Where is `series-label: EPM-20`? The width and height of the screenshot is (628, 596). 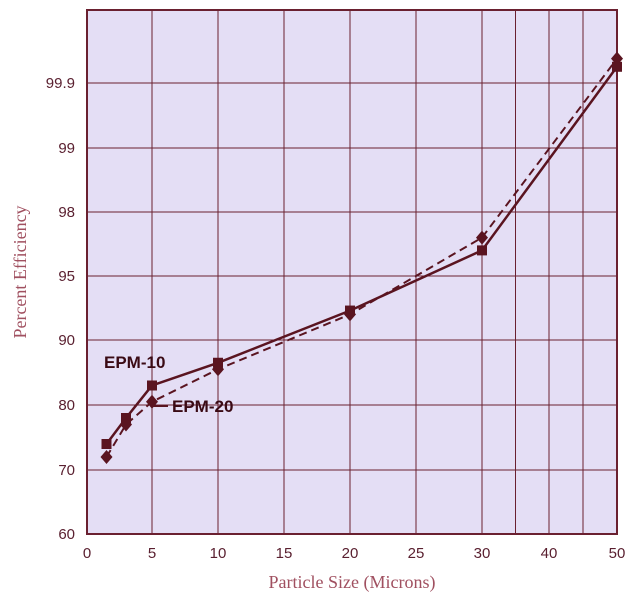
series-label: EPM-20 is located at coordinates (202, 406).